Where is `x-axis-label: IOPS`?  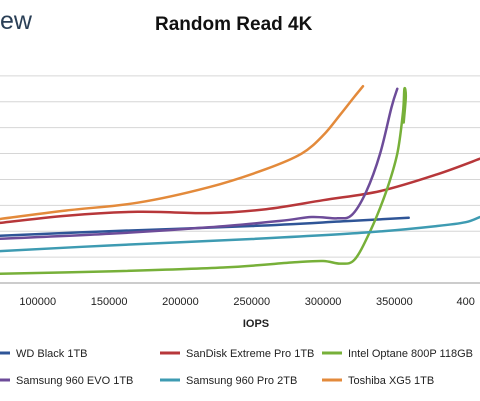 x-axis-label: IOPS is located at coordinates (256, 324).